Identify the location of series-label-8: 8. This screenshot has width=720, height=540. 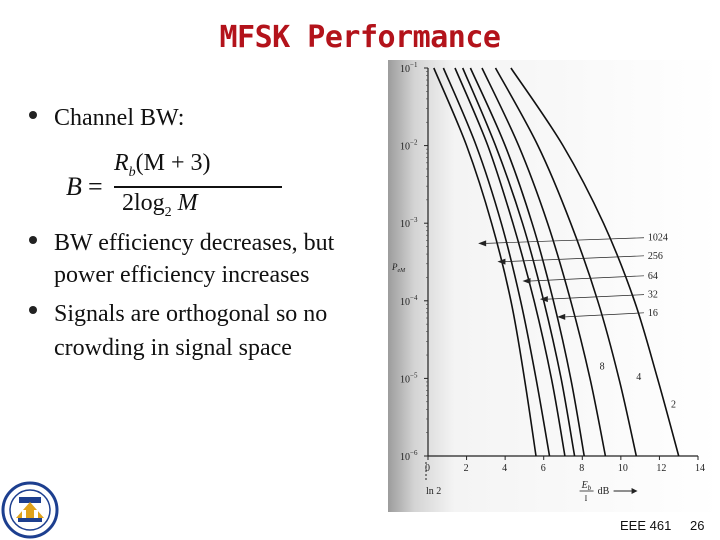
(602, 367).